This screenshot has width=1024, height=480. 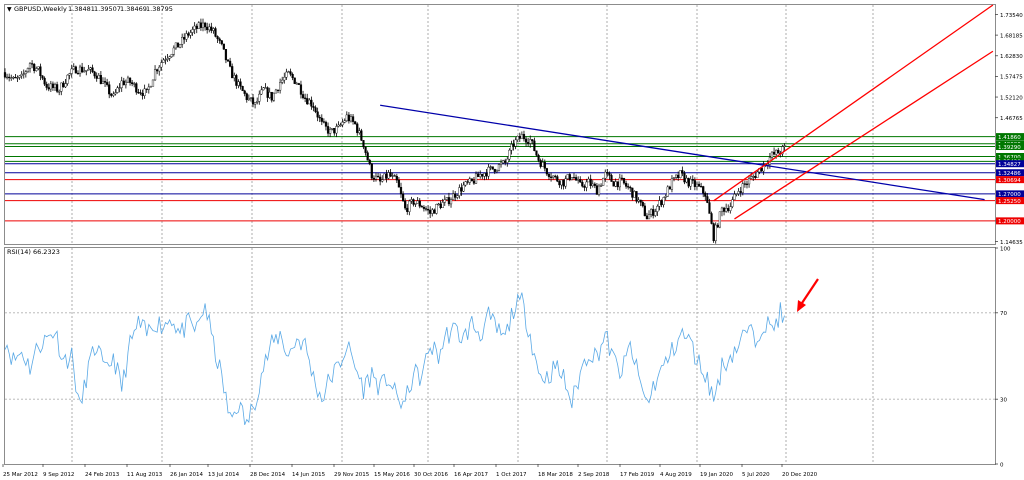 What do you see at coordinates (1003, 401) in the screenshot?
I see `rsi-axis-label: 30` at bounding box center [1003, 401].